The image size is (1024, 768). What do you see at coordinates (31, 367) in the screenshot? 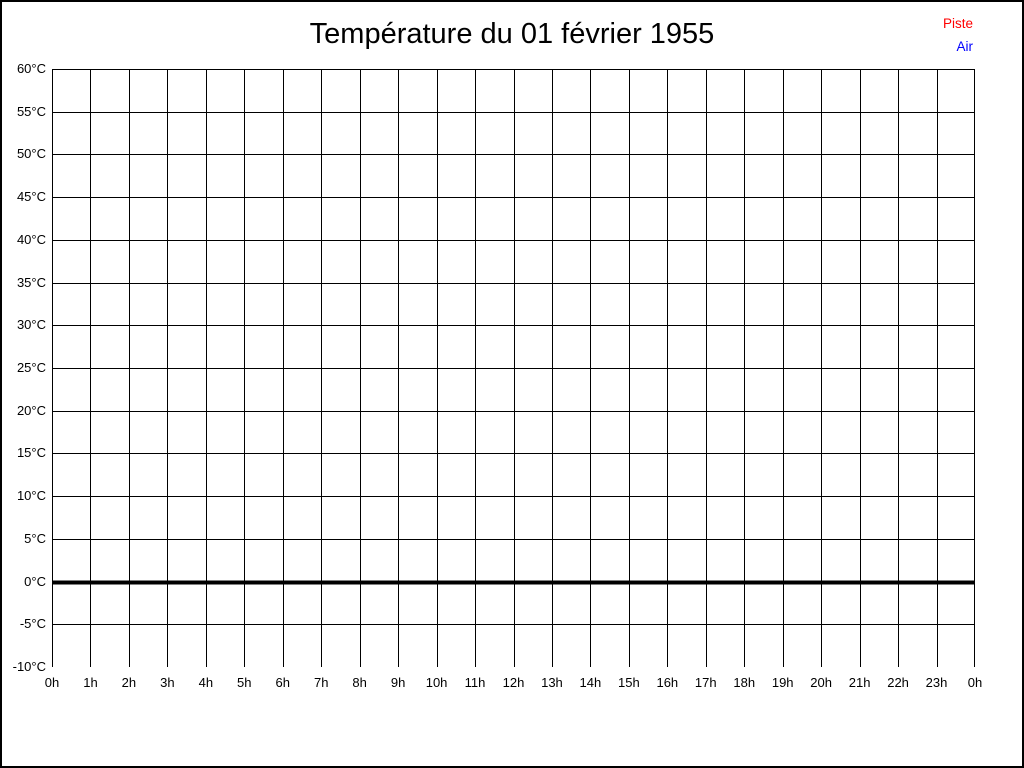
I see `y-tick-label: 25°C` at bounding box center [31, 367].